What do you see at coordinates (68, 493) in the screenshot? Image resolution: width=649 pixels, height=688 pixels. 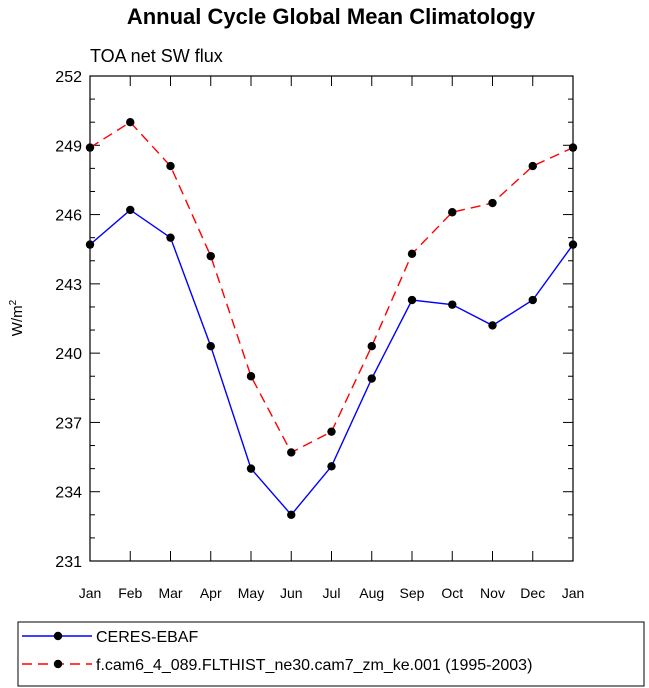 I see `y-tick-label: 234` at bounding box center [68, 493].